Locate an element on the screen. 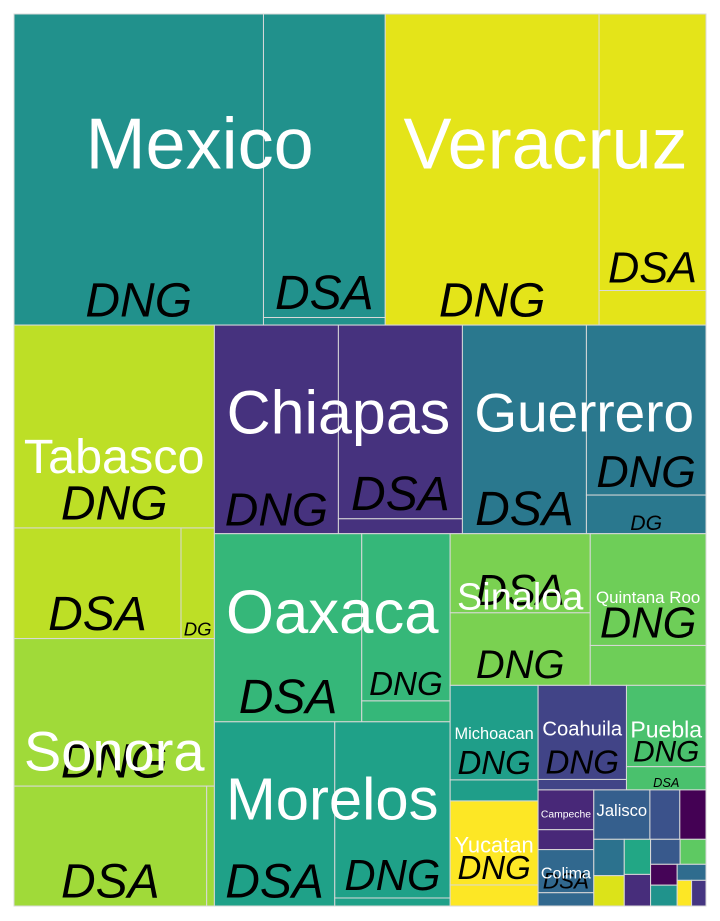 The height and width of the screenshot is (921, 720). state-label-michoacan: Michoacan is located at coordinates (494, 734).